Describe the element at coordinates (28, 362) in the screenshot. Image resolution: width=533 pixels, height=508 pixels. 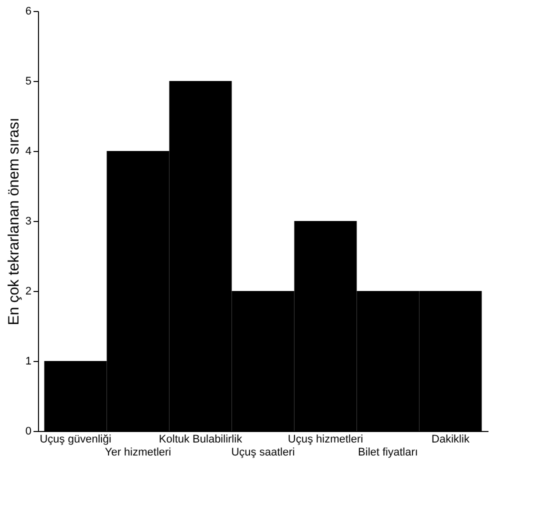
I see `y-tick-label: 1` at that location.